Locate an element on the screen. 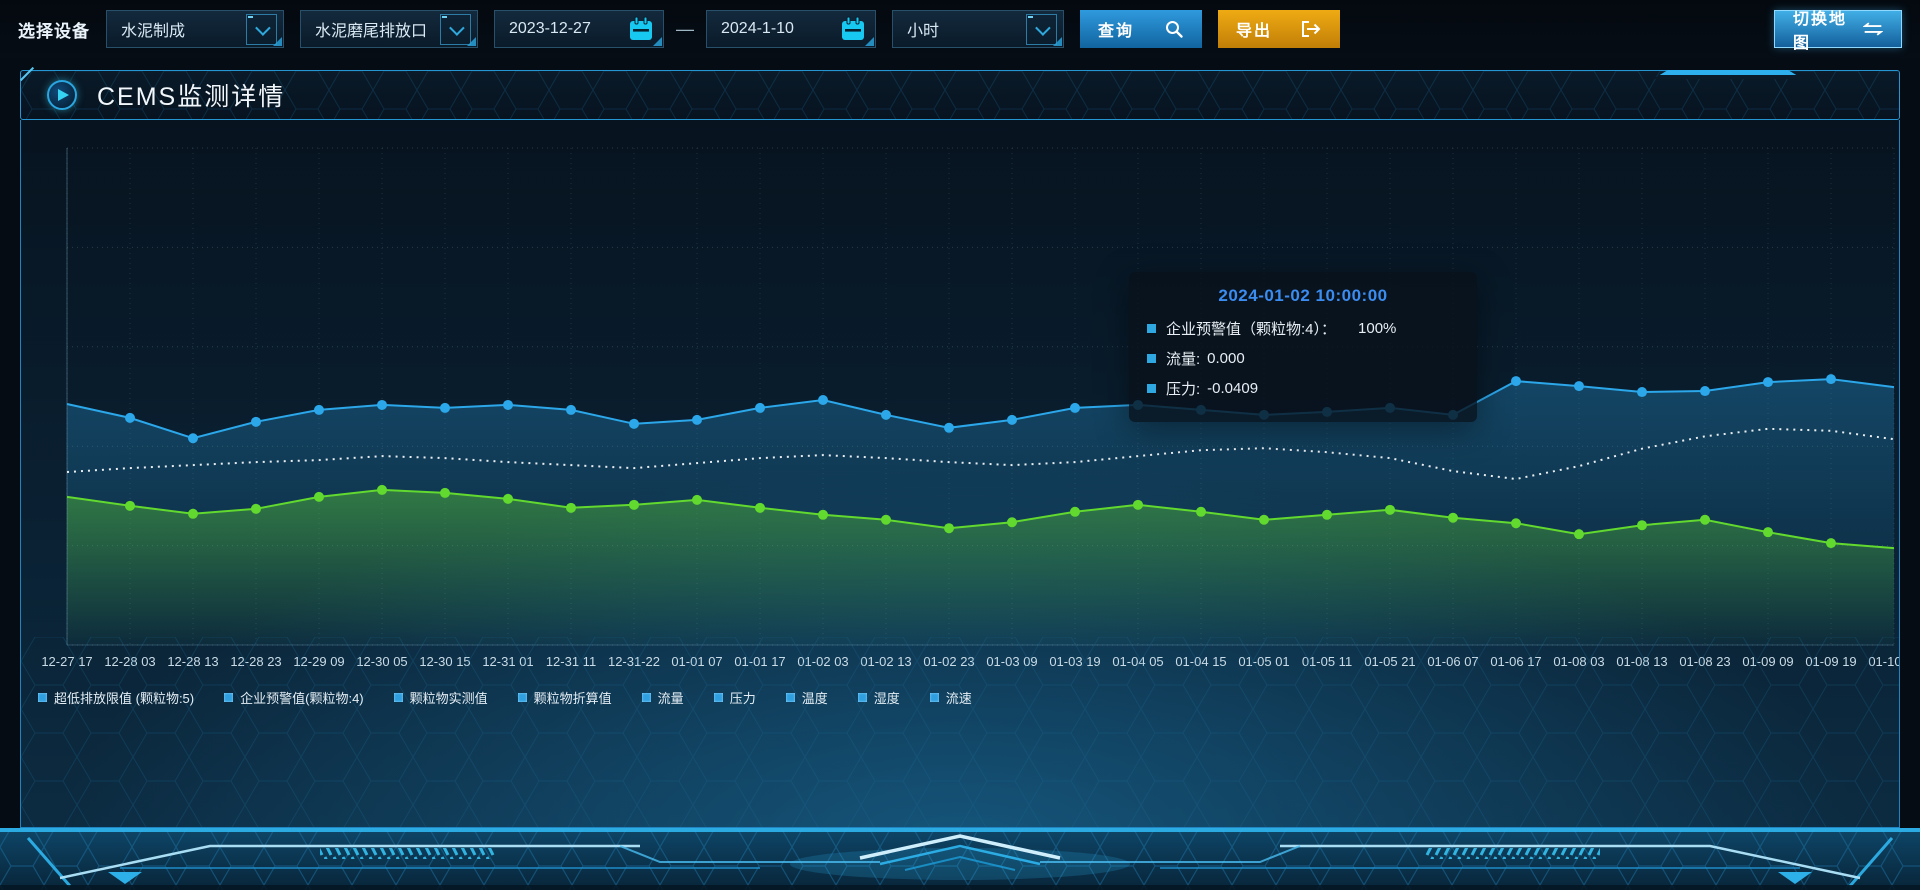 Image resolution: width=1920 pixels, height=890 pixels. x-axis-label: 01-04 05 is located at coordinates (1137, 661).